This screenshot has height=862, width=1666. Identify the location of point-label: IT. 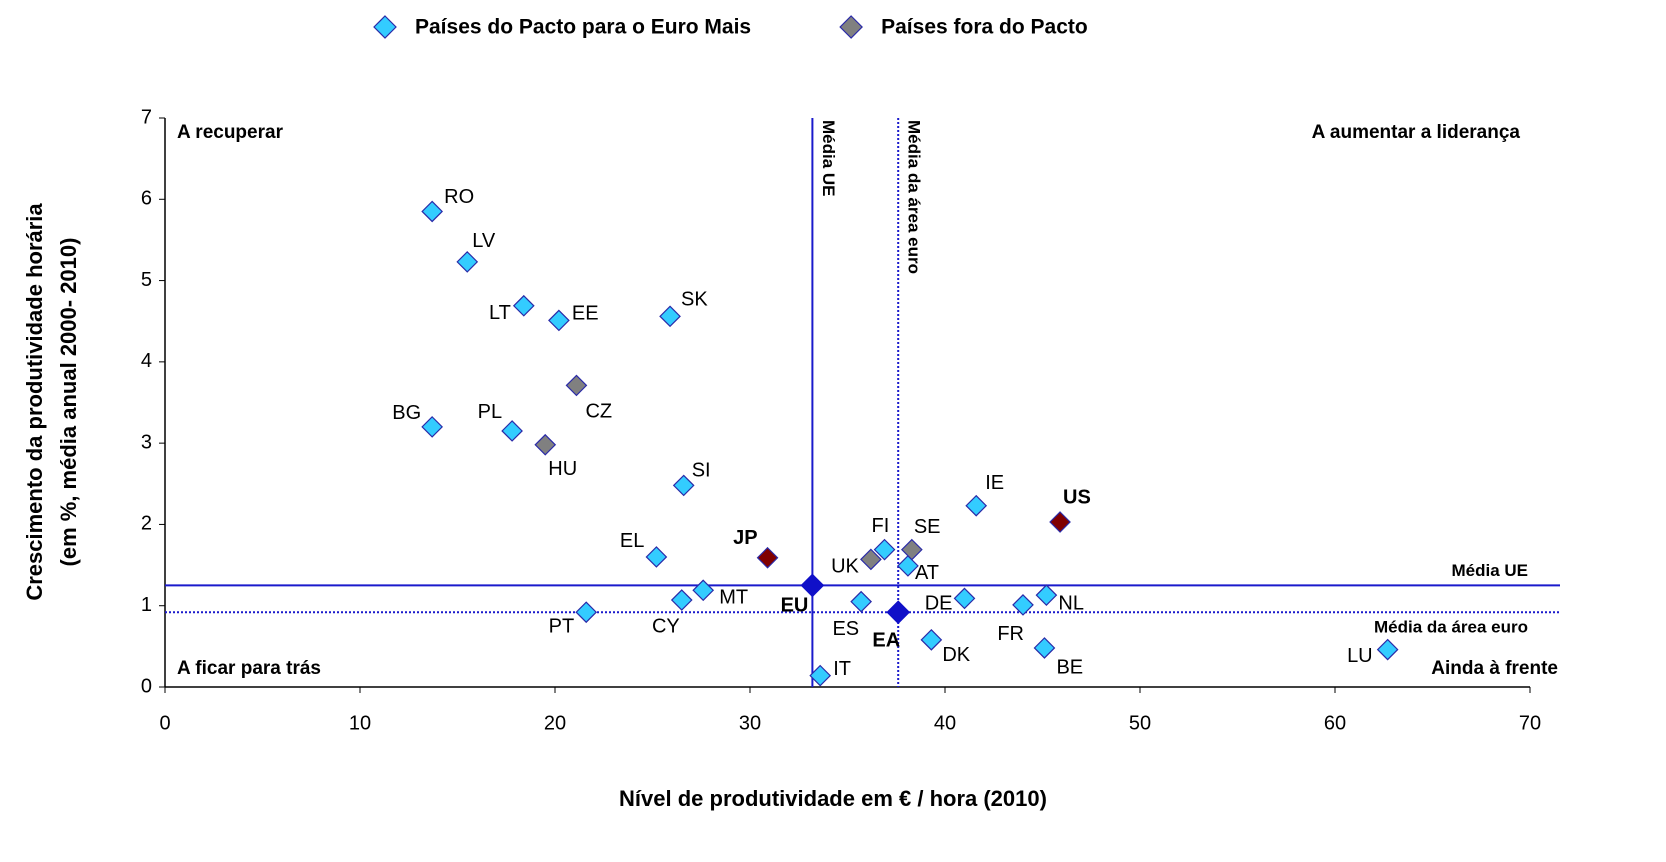
(842, 669).